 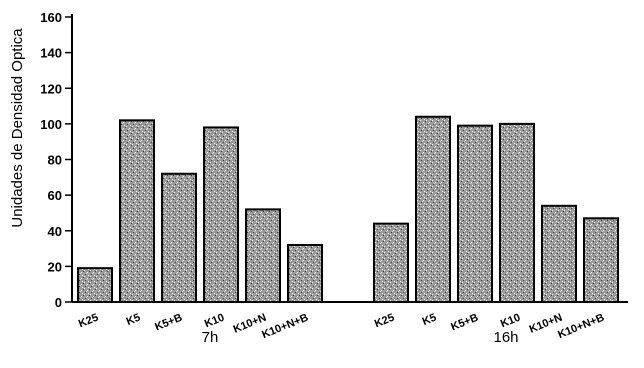 I want to click on y-axis-title: Unidades de Densidad Optica, so click(x=17, y=128).